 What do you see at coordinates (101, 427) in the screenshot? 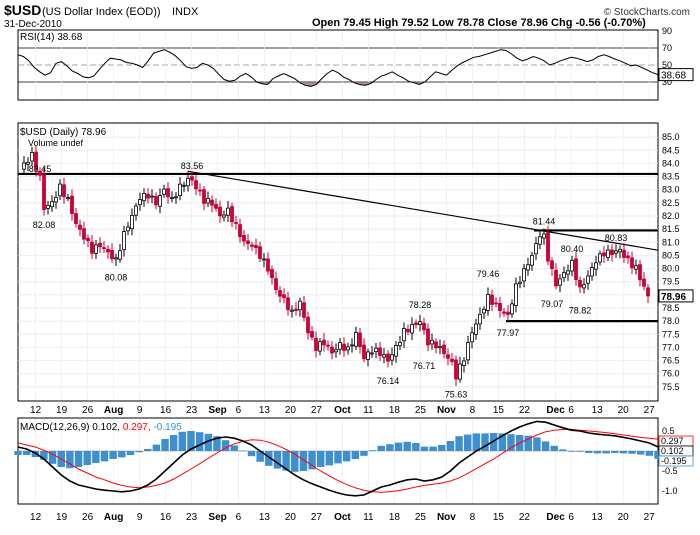
I see `macd-legend: MACD(12,26,9) 0.102, 0.297, -0.195` at bounding box center [101, 427].